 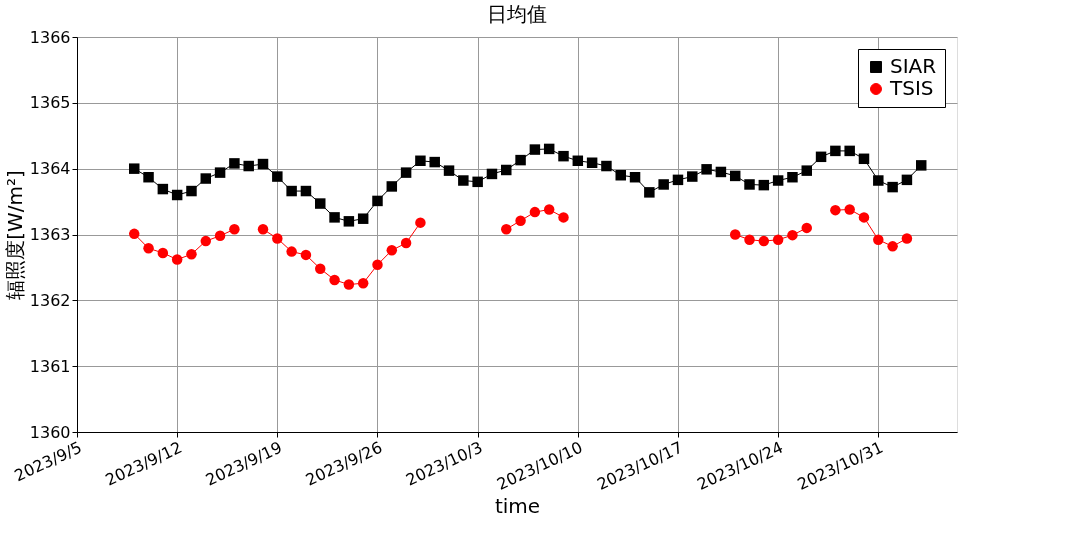 I want to click on y-tick-label: 1361, so click(x=50, y=366).